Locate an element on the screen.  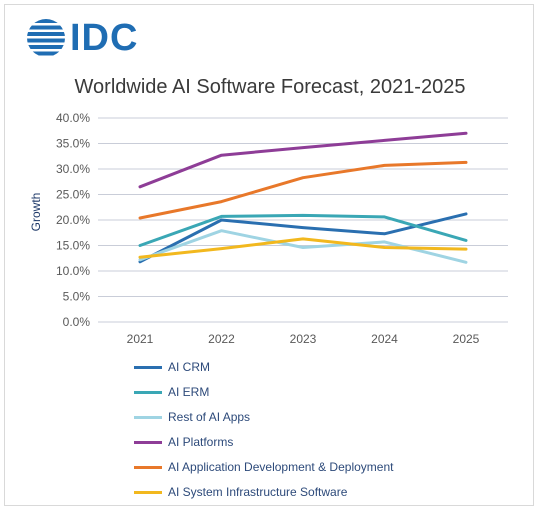
y-tick-label: 40.0% is located at coordinates (73, 118).